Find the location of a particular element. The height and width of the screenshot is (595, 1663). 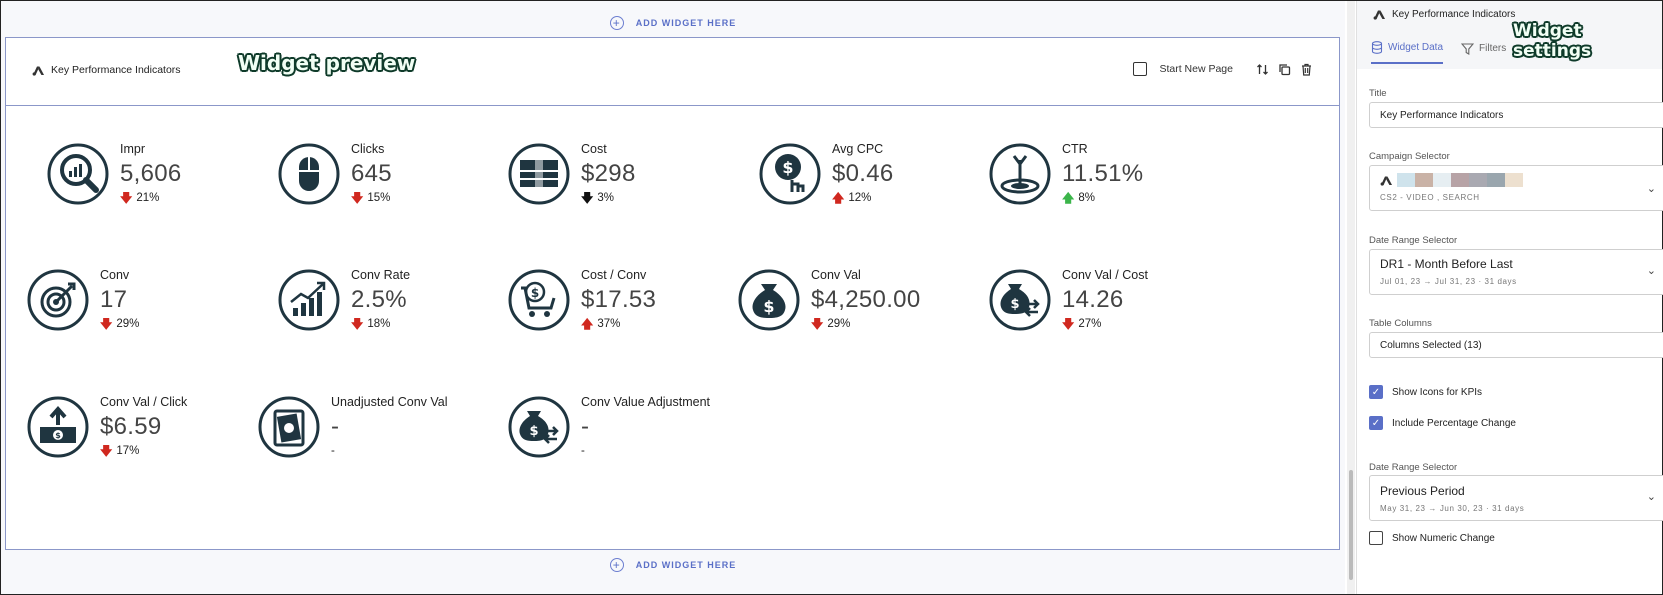

kpi-label: Conv Val / Cost is located at coordinates (1105, 275).